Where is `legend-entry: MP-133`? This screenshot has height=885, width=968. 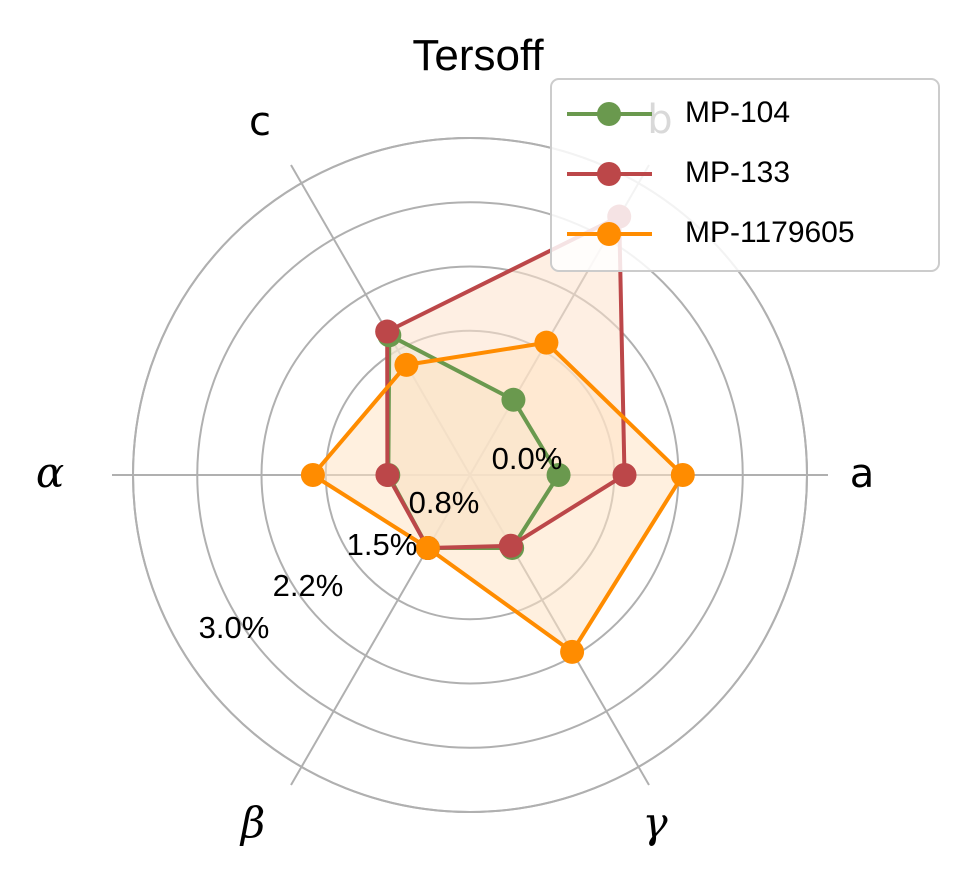 legend-entry: MP-133 is located at coordinates (737, 172).